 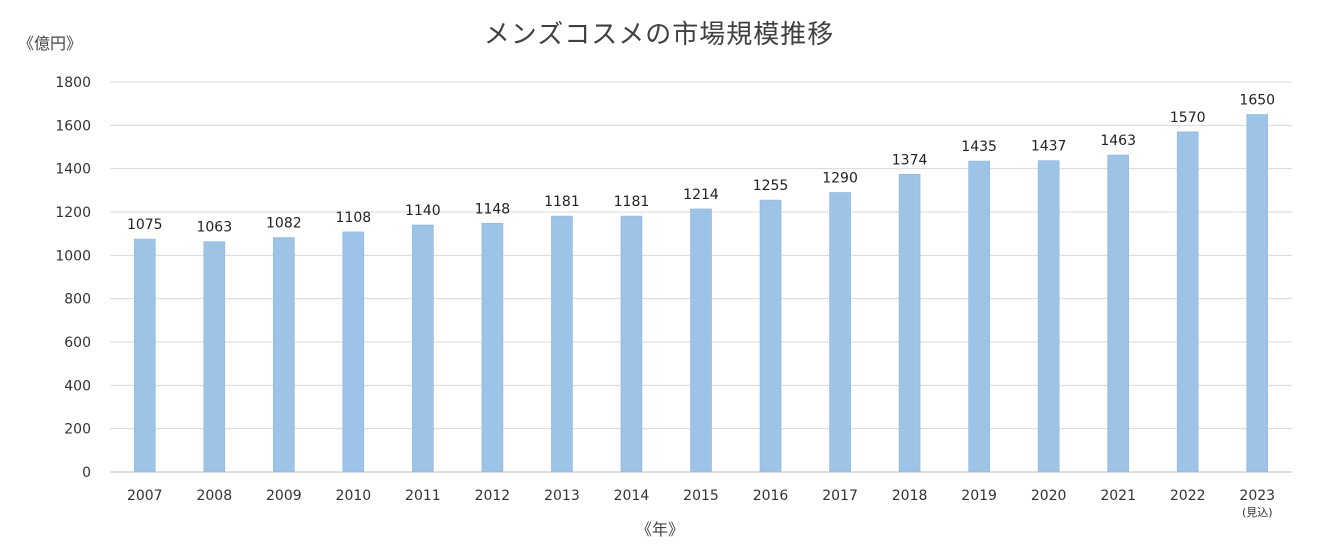 What do you see at coordinates (145, 225) in the screenshot?
I see `data-label: 1075` at bounding box center [145, 225].